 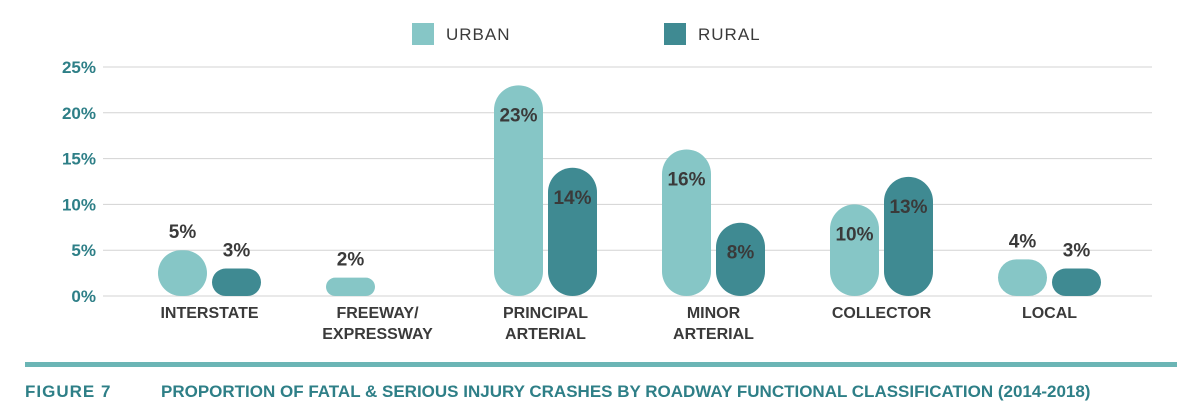 What do you see at coordinates (68, 391) in the screenshot?
I see `figure-number: FIGURE 7` at bounding box center [68, 391].